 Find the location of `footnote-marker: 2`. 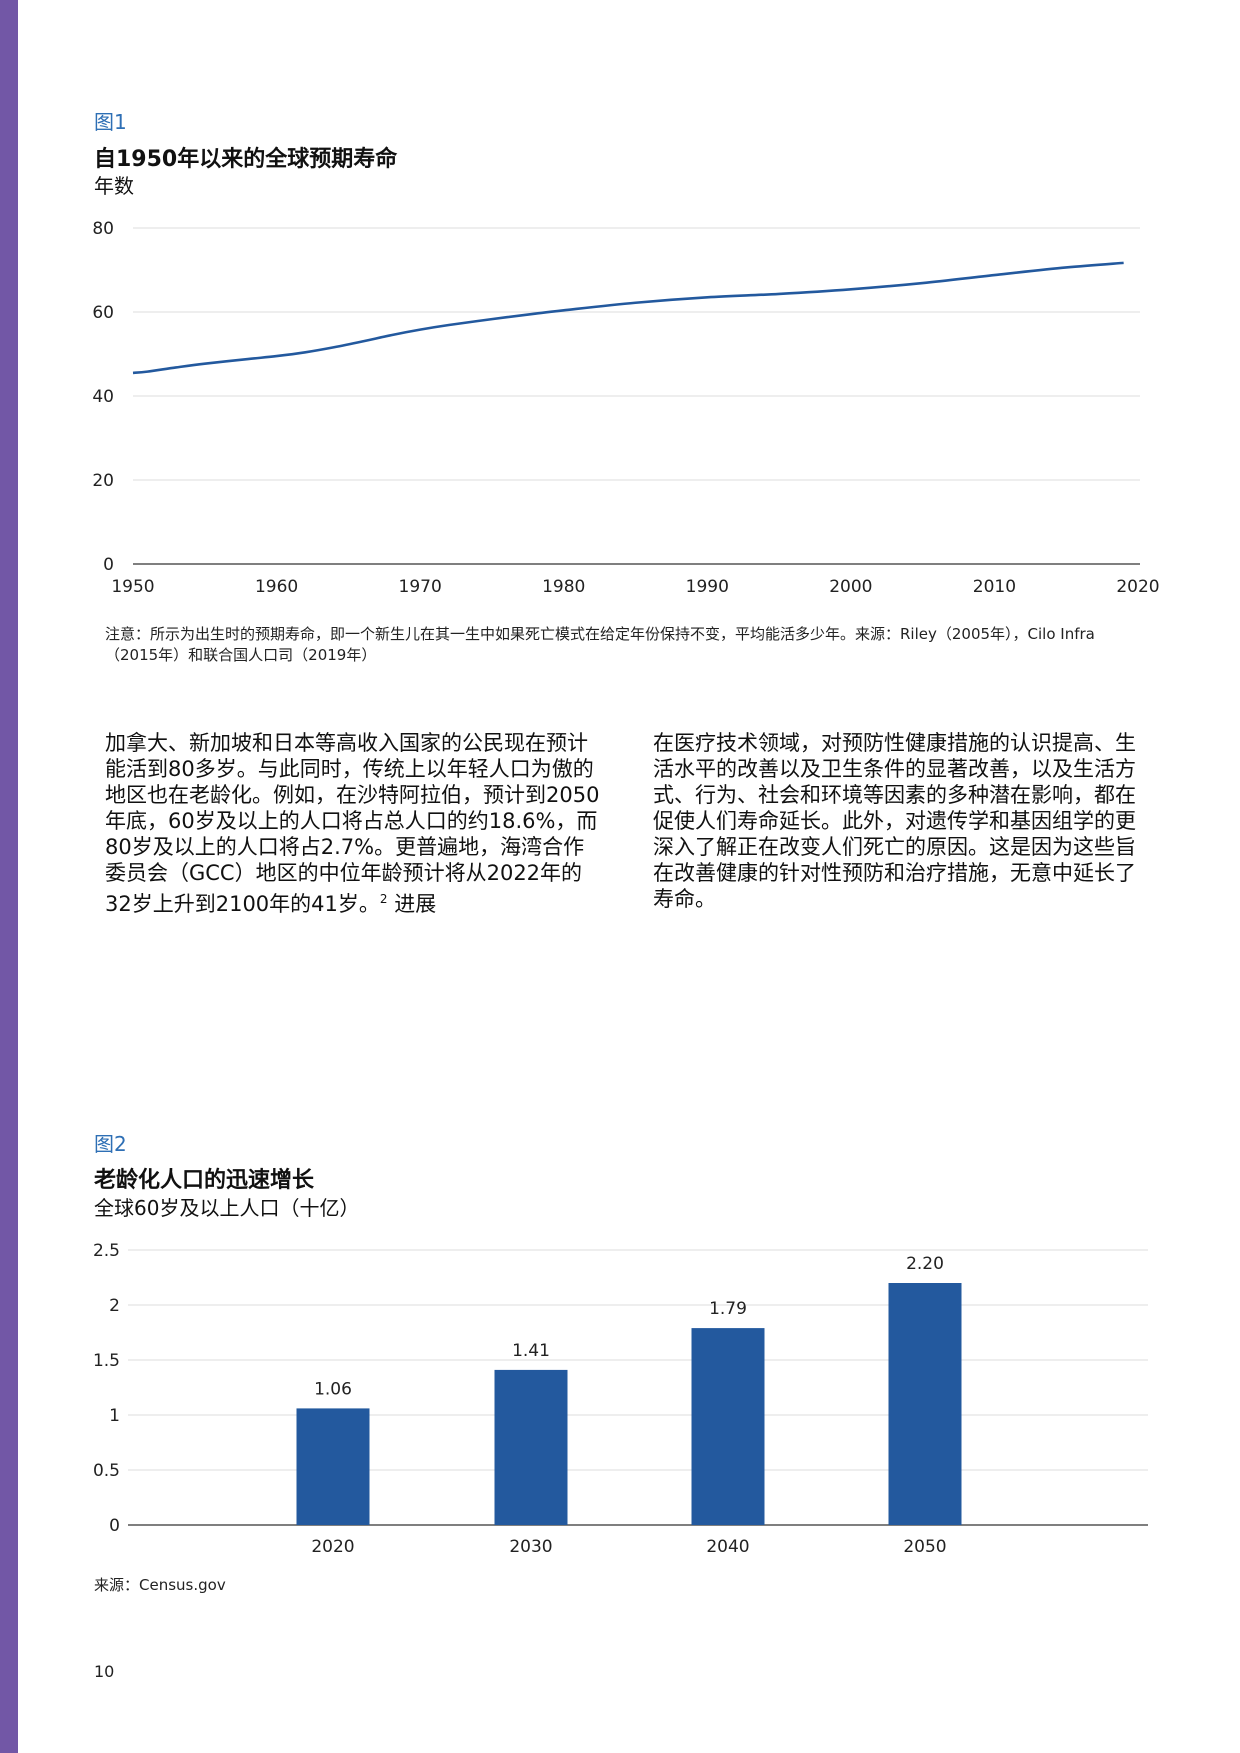

footnote-marker: 2 is located at coordinates (383, 899).